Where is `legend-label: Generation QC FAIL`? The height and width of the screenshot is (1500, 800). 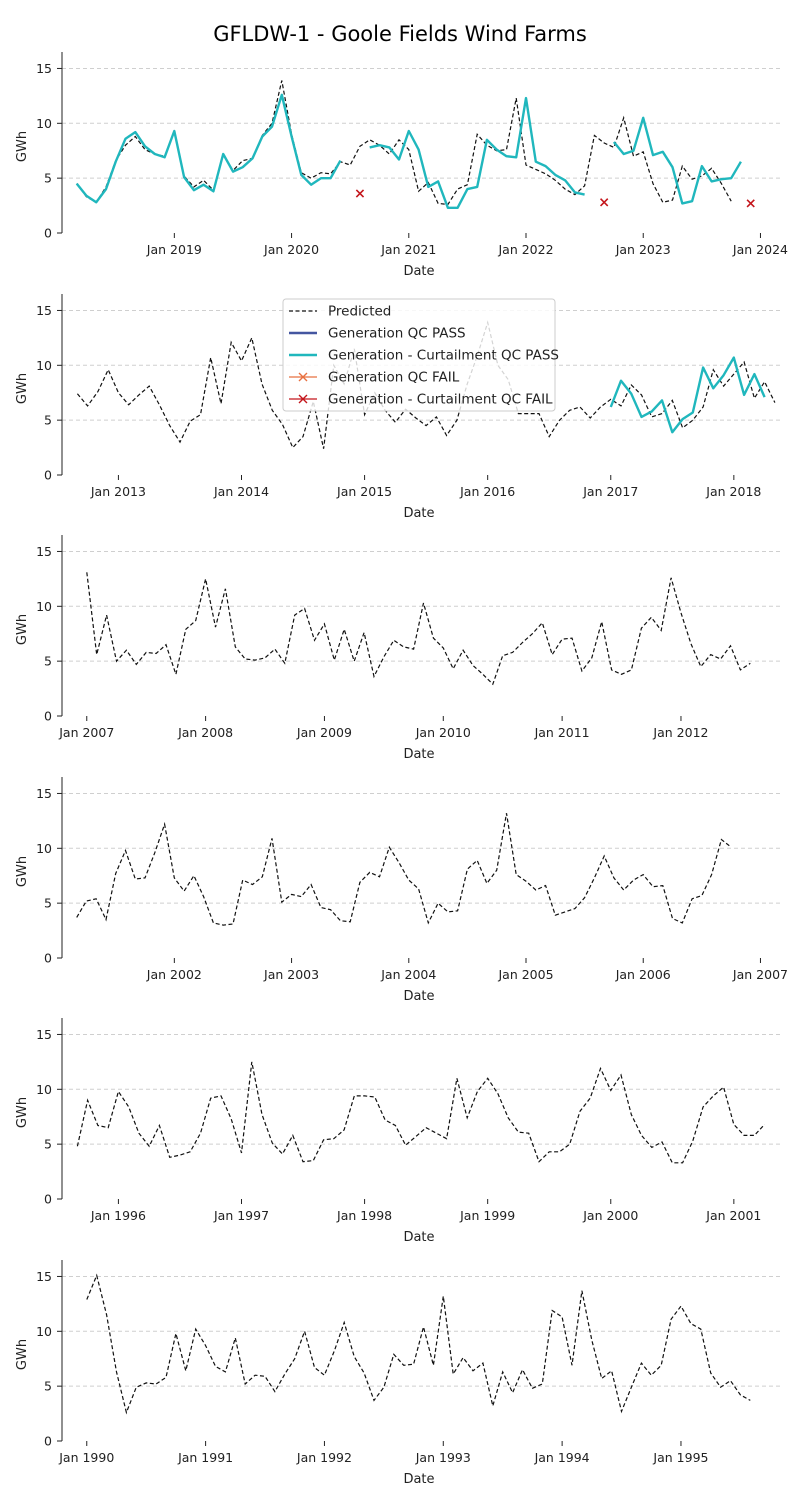 legend-label: Generation QC FAIL is located at coordinates (394, 378).